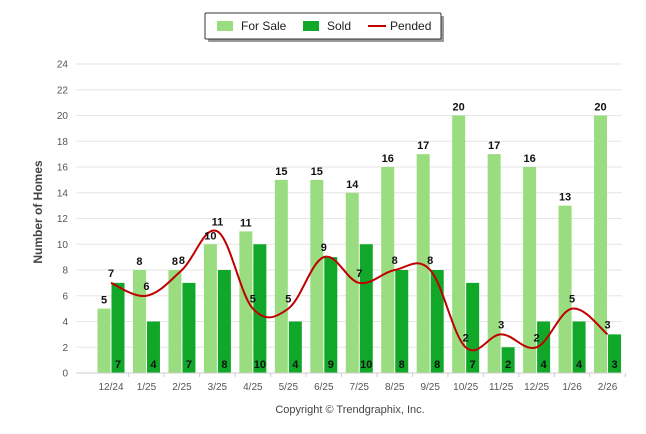 This screenshot has height=434, width=646. I want to click on label-sold-10/25: 7, so click(473, 365).